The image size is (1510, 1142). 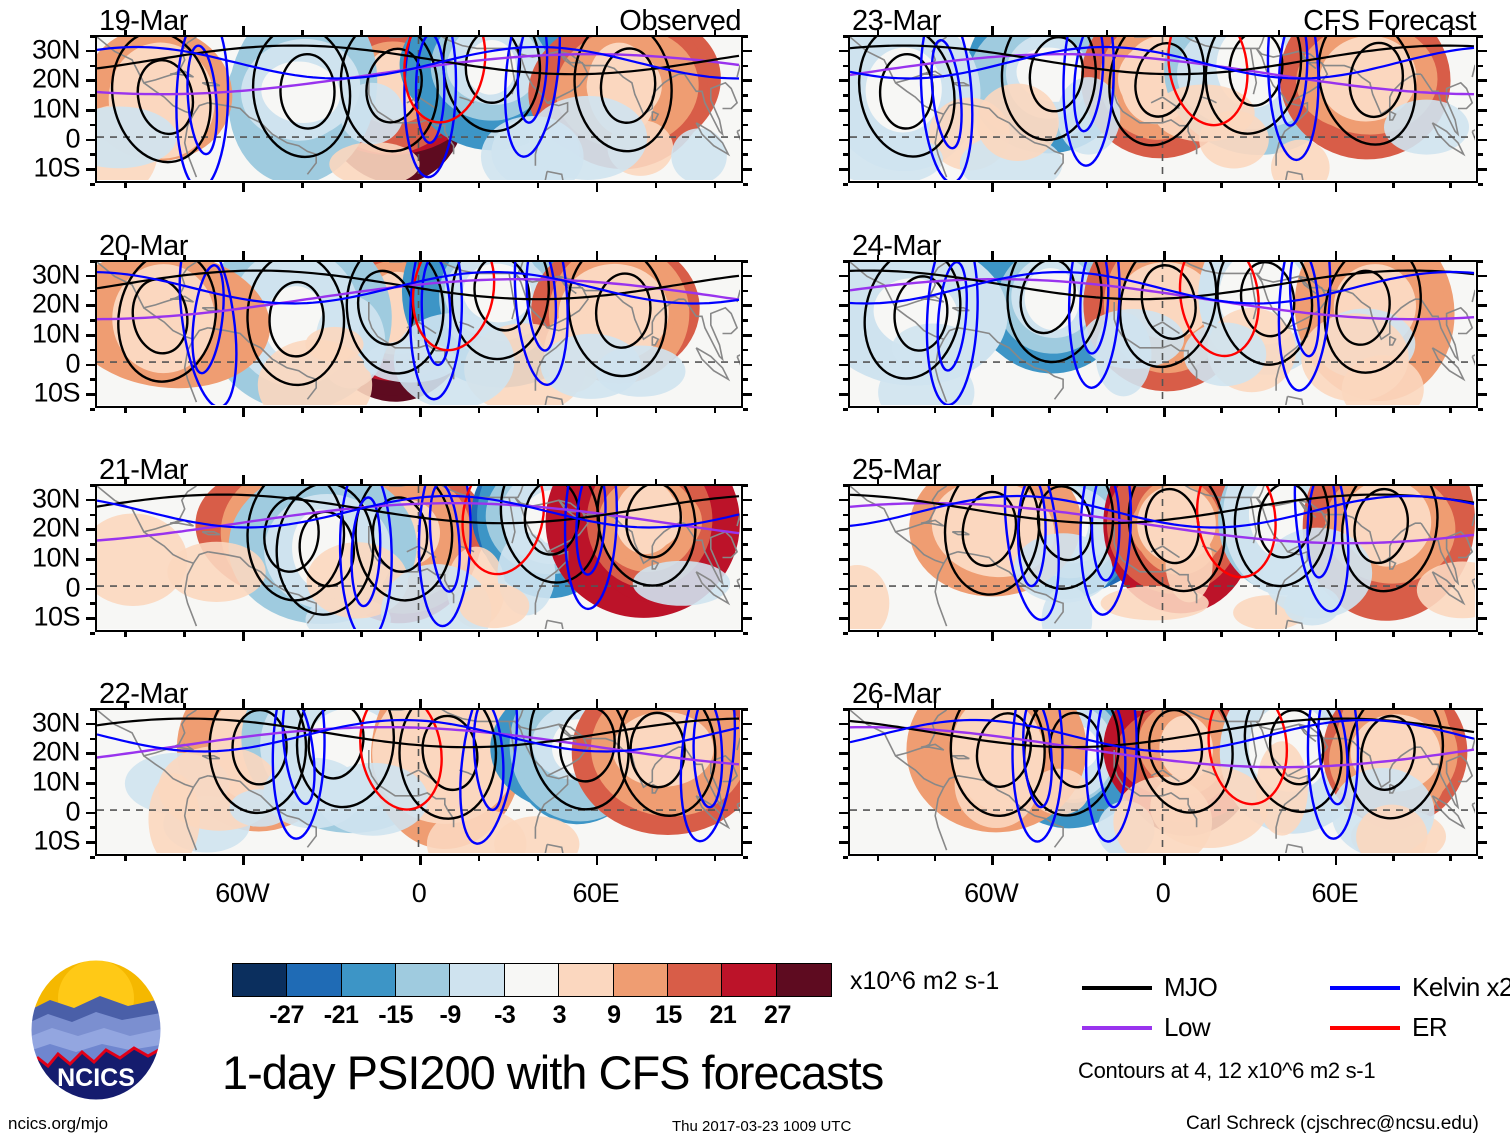 I want to click on y-axis-tick-label: 10N, so click(x=56, y=108).